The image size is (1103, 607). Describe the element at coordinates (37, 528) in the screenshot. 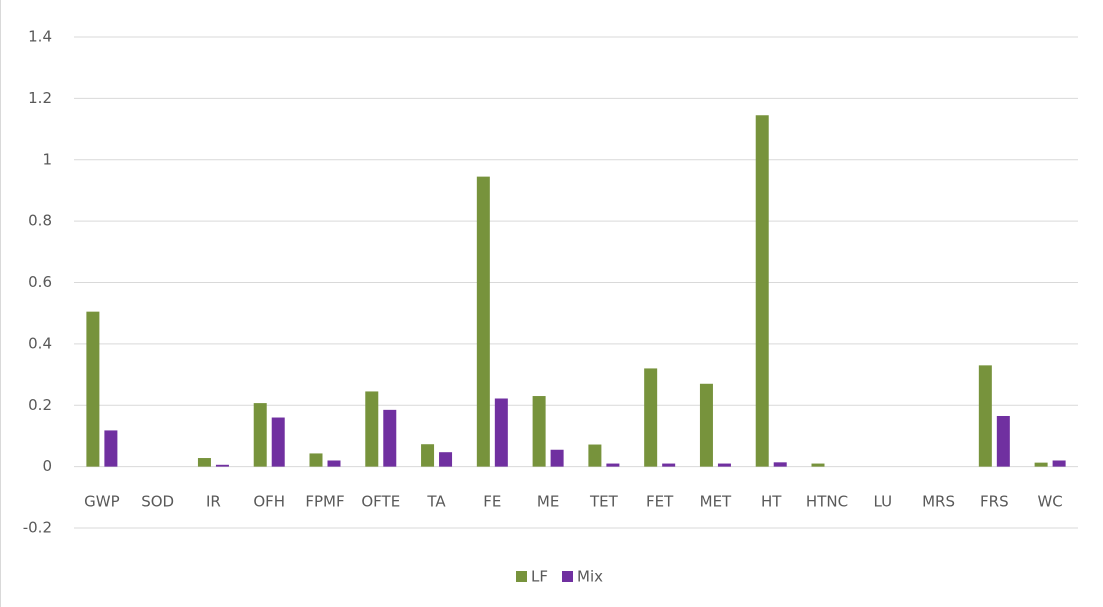

I see `y-tick-label: -0.2` at that location.